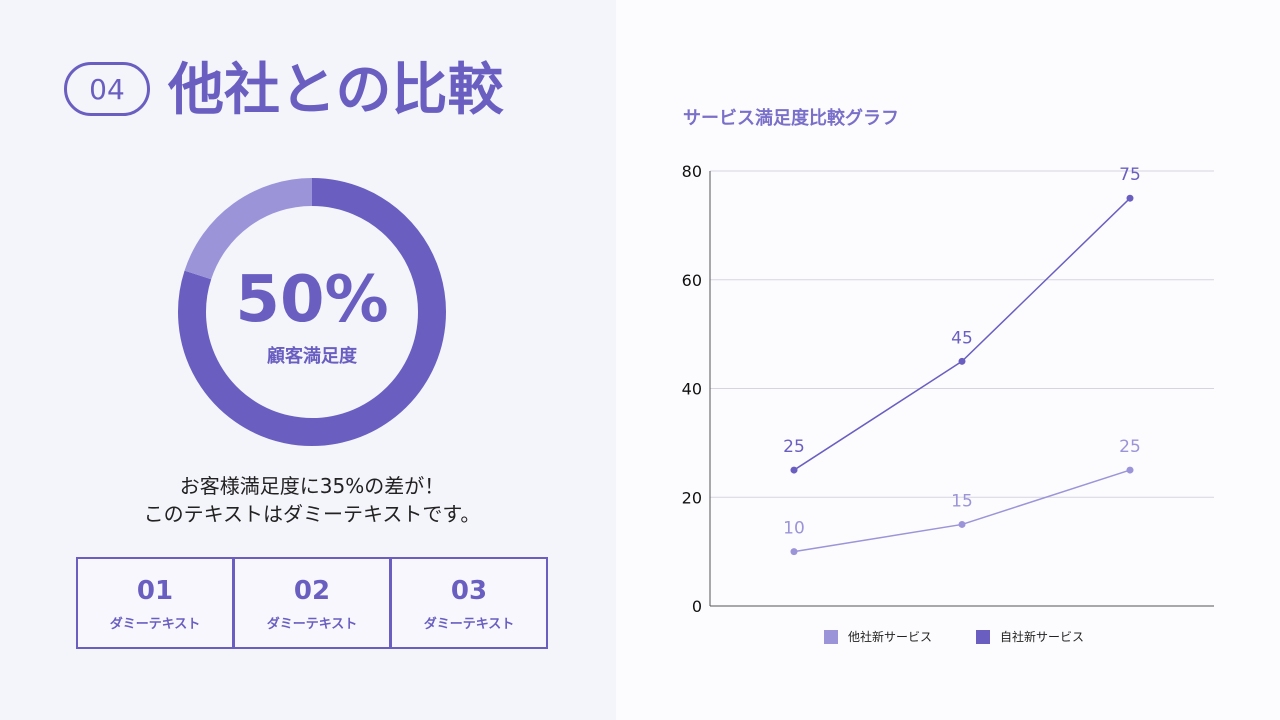 The image size is (1280, 720). I want to click on legend-item-ours: 自社新サービス, so click(1030, 636).